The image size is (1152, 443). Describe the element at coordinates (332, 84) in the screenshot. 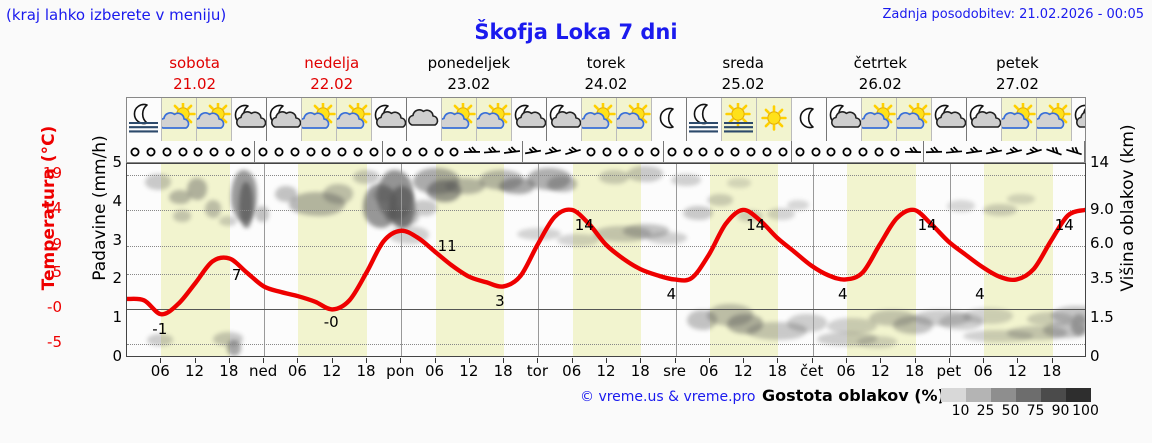

I see `day-date: 22.02` at that location.